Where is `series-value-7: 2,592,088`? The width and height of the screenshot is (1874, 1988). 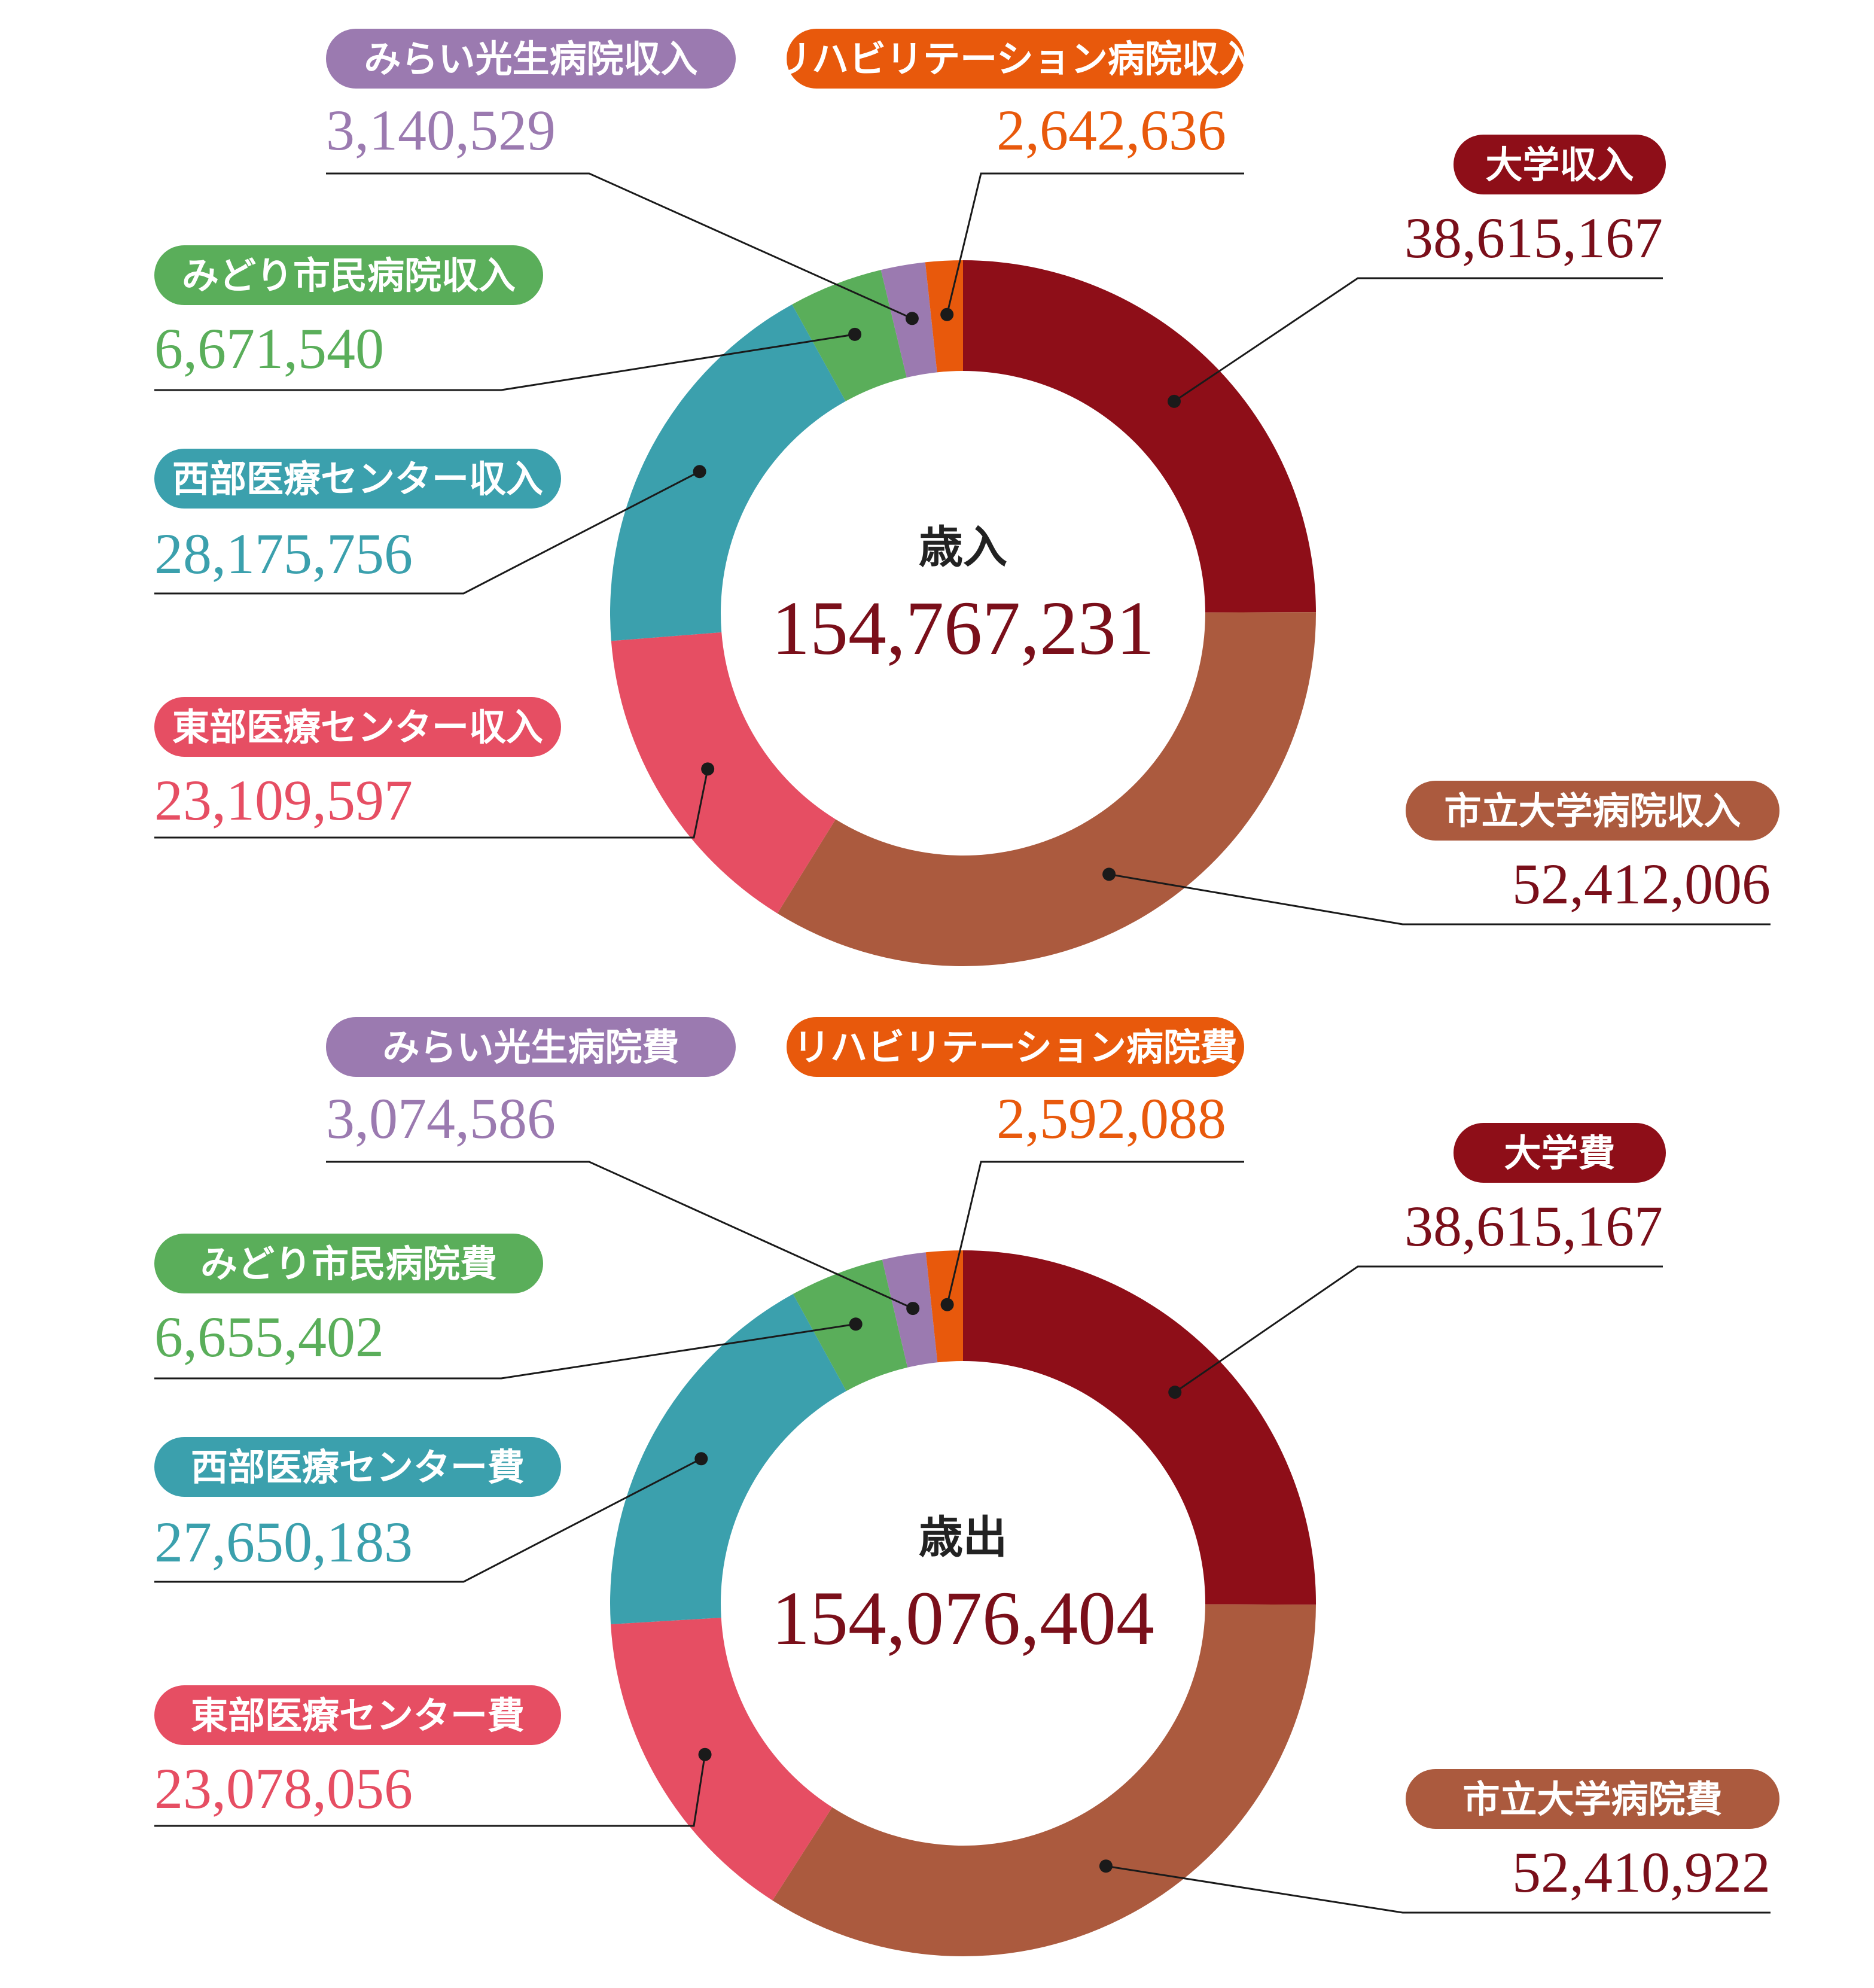
series-value-7: 2,592,088 is located at coordinates (1111, 1118).